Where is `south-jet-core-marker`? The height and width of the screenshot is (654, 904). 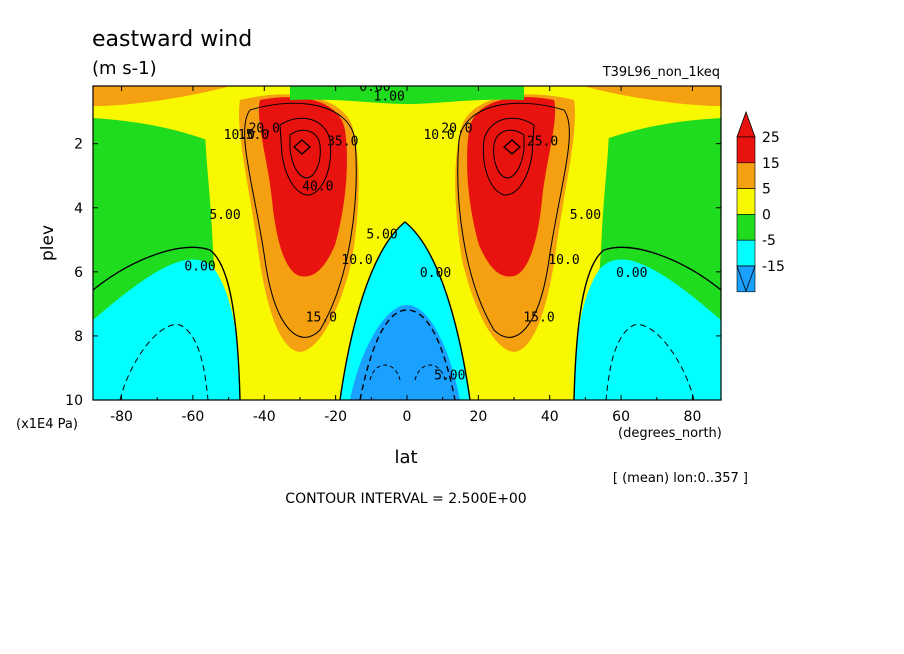
south-jet-core-marker is located at coordinates (302, 147).